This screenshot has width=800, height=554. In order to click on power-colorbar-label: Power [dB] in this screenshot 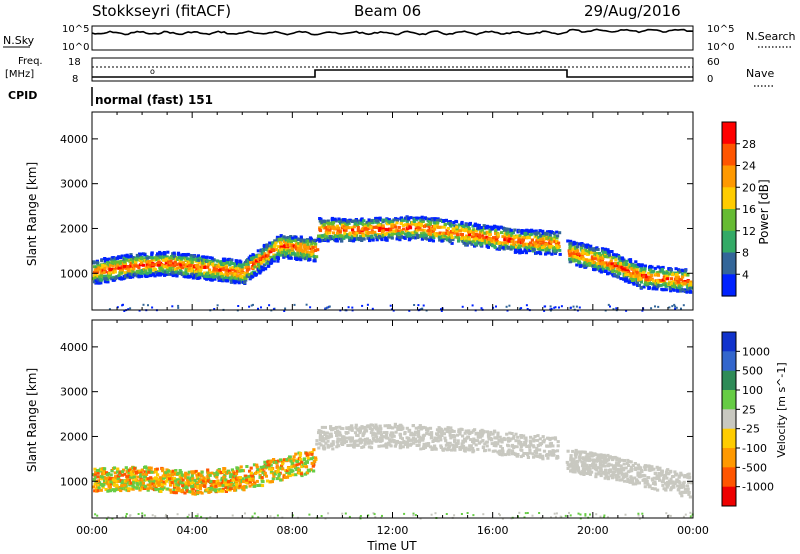, I will do `click(764, 211)`.